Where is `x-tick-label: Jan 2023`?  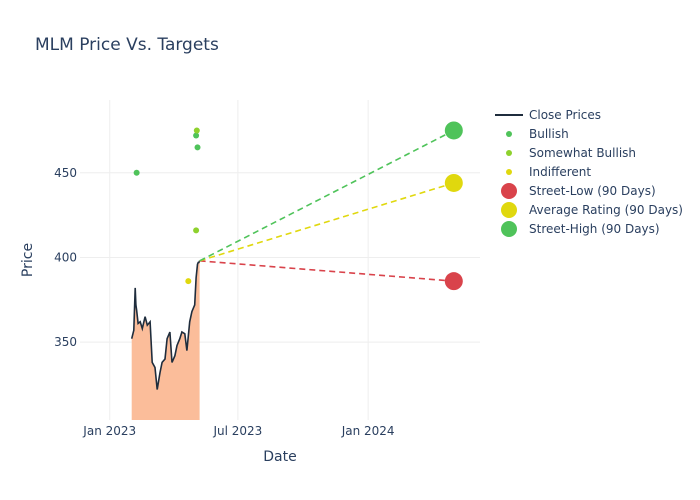 x-tick-label: Jan 2023 is located at coordinates (109, 431).